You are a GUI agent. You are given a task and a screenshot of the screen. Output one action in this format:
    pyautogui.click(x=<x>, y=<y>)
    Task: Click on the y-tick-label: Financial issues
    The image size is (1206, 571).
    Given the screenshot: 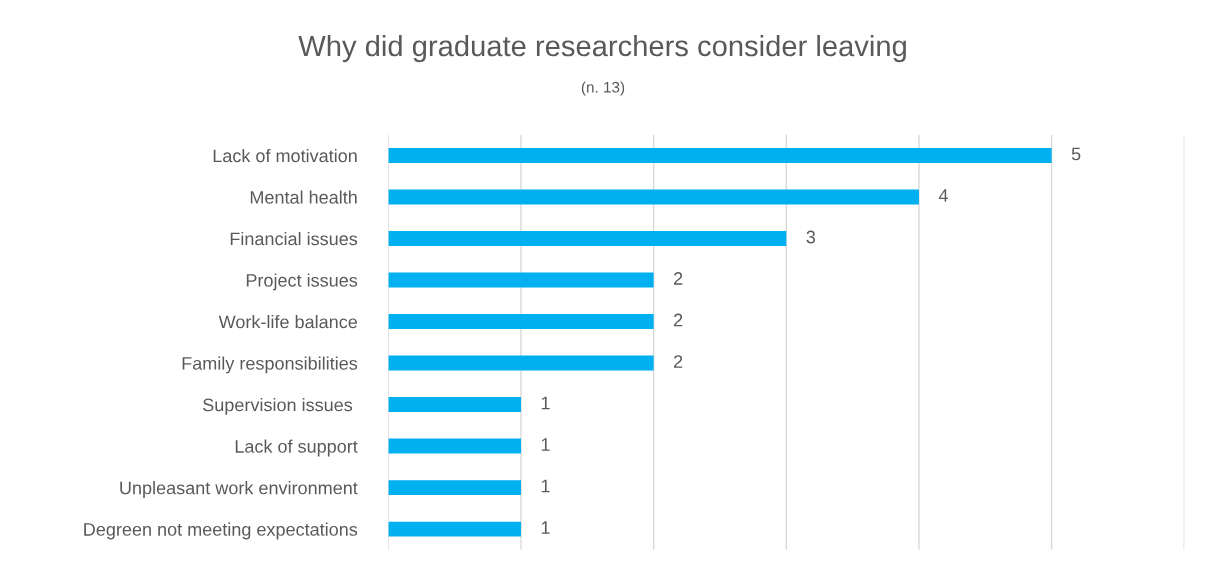 What is the action you would take?
    pyautogui.click(x=294, y=238)
    